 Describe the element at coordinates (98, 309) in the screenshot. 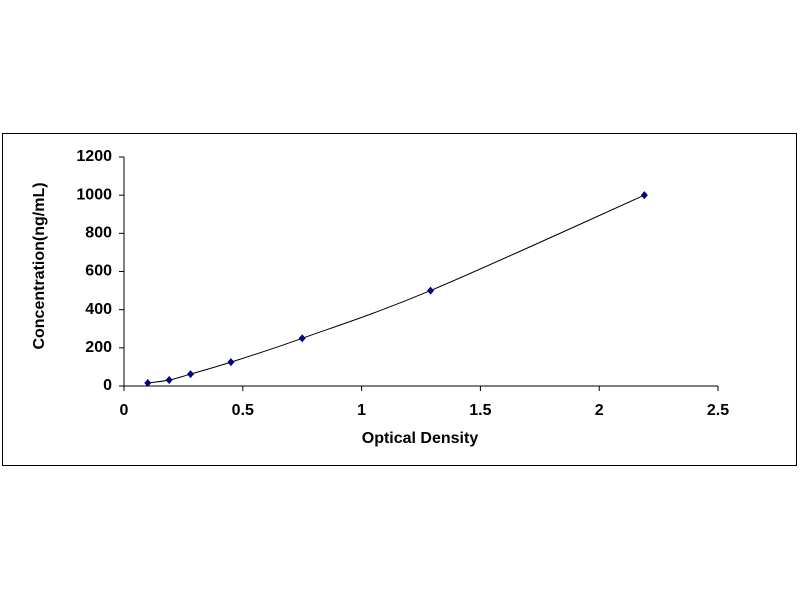

I see `y-tick-label: 400` at that location.